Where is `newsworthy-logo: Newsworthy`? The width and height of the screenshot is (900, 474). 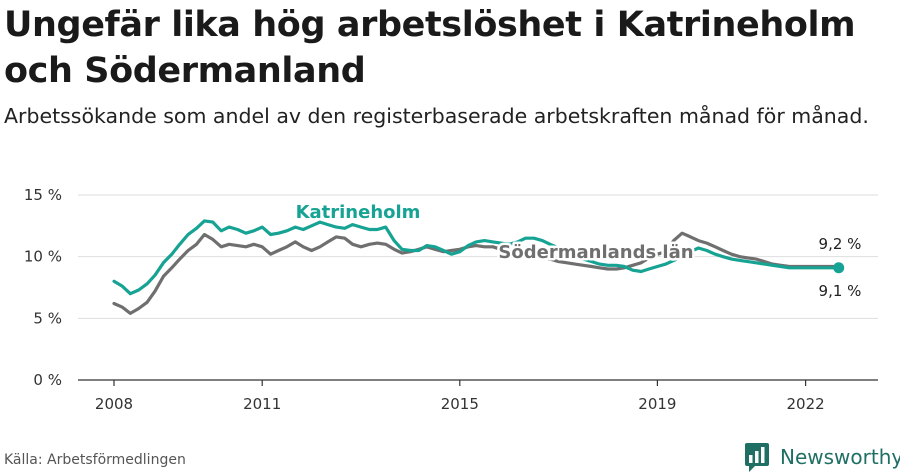
newsworthy-logo: Newsworthy is located at coordinates (822, 457).